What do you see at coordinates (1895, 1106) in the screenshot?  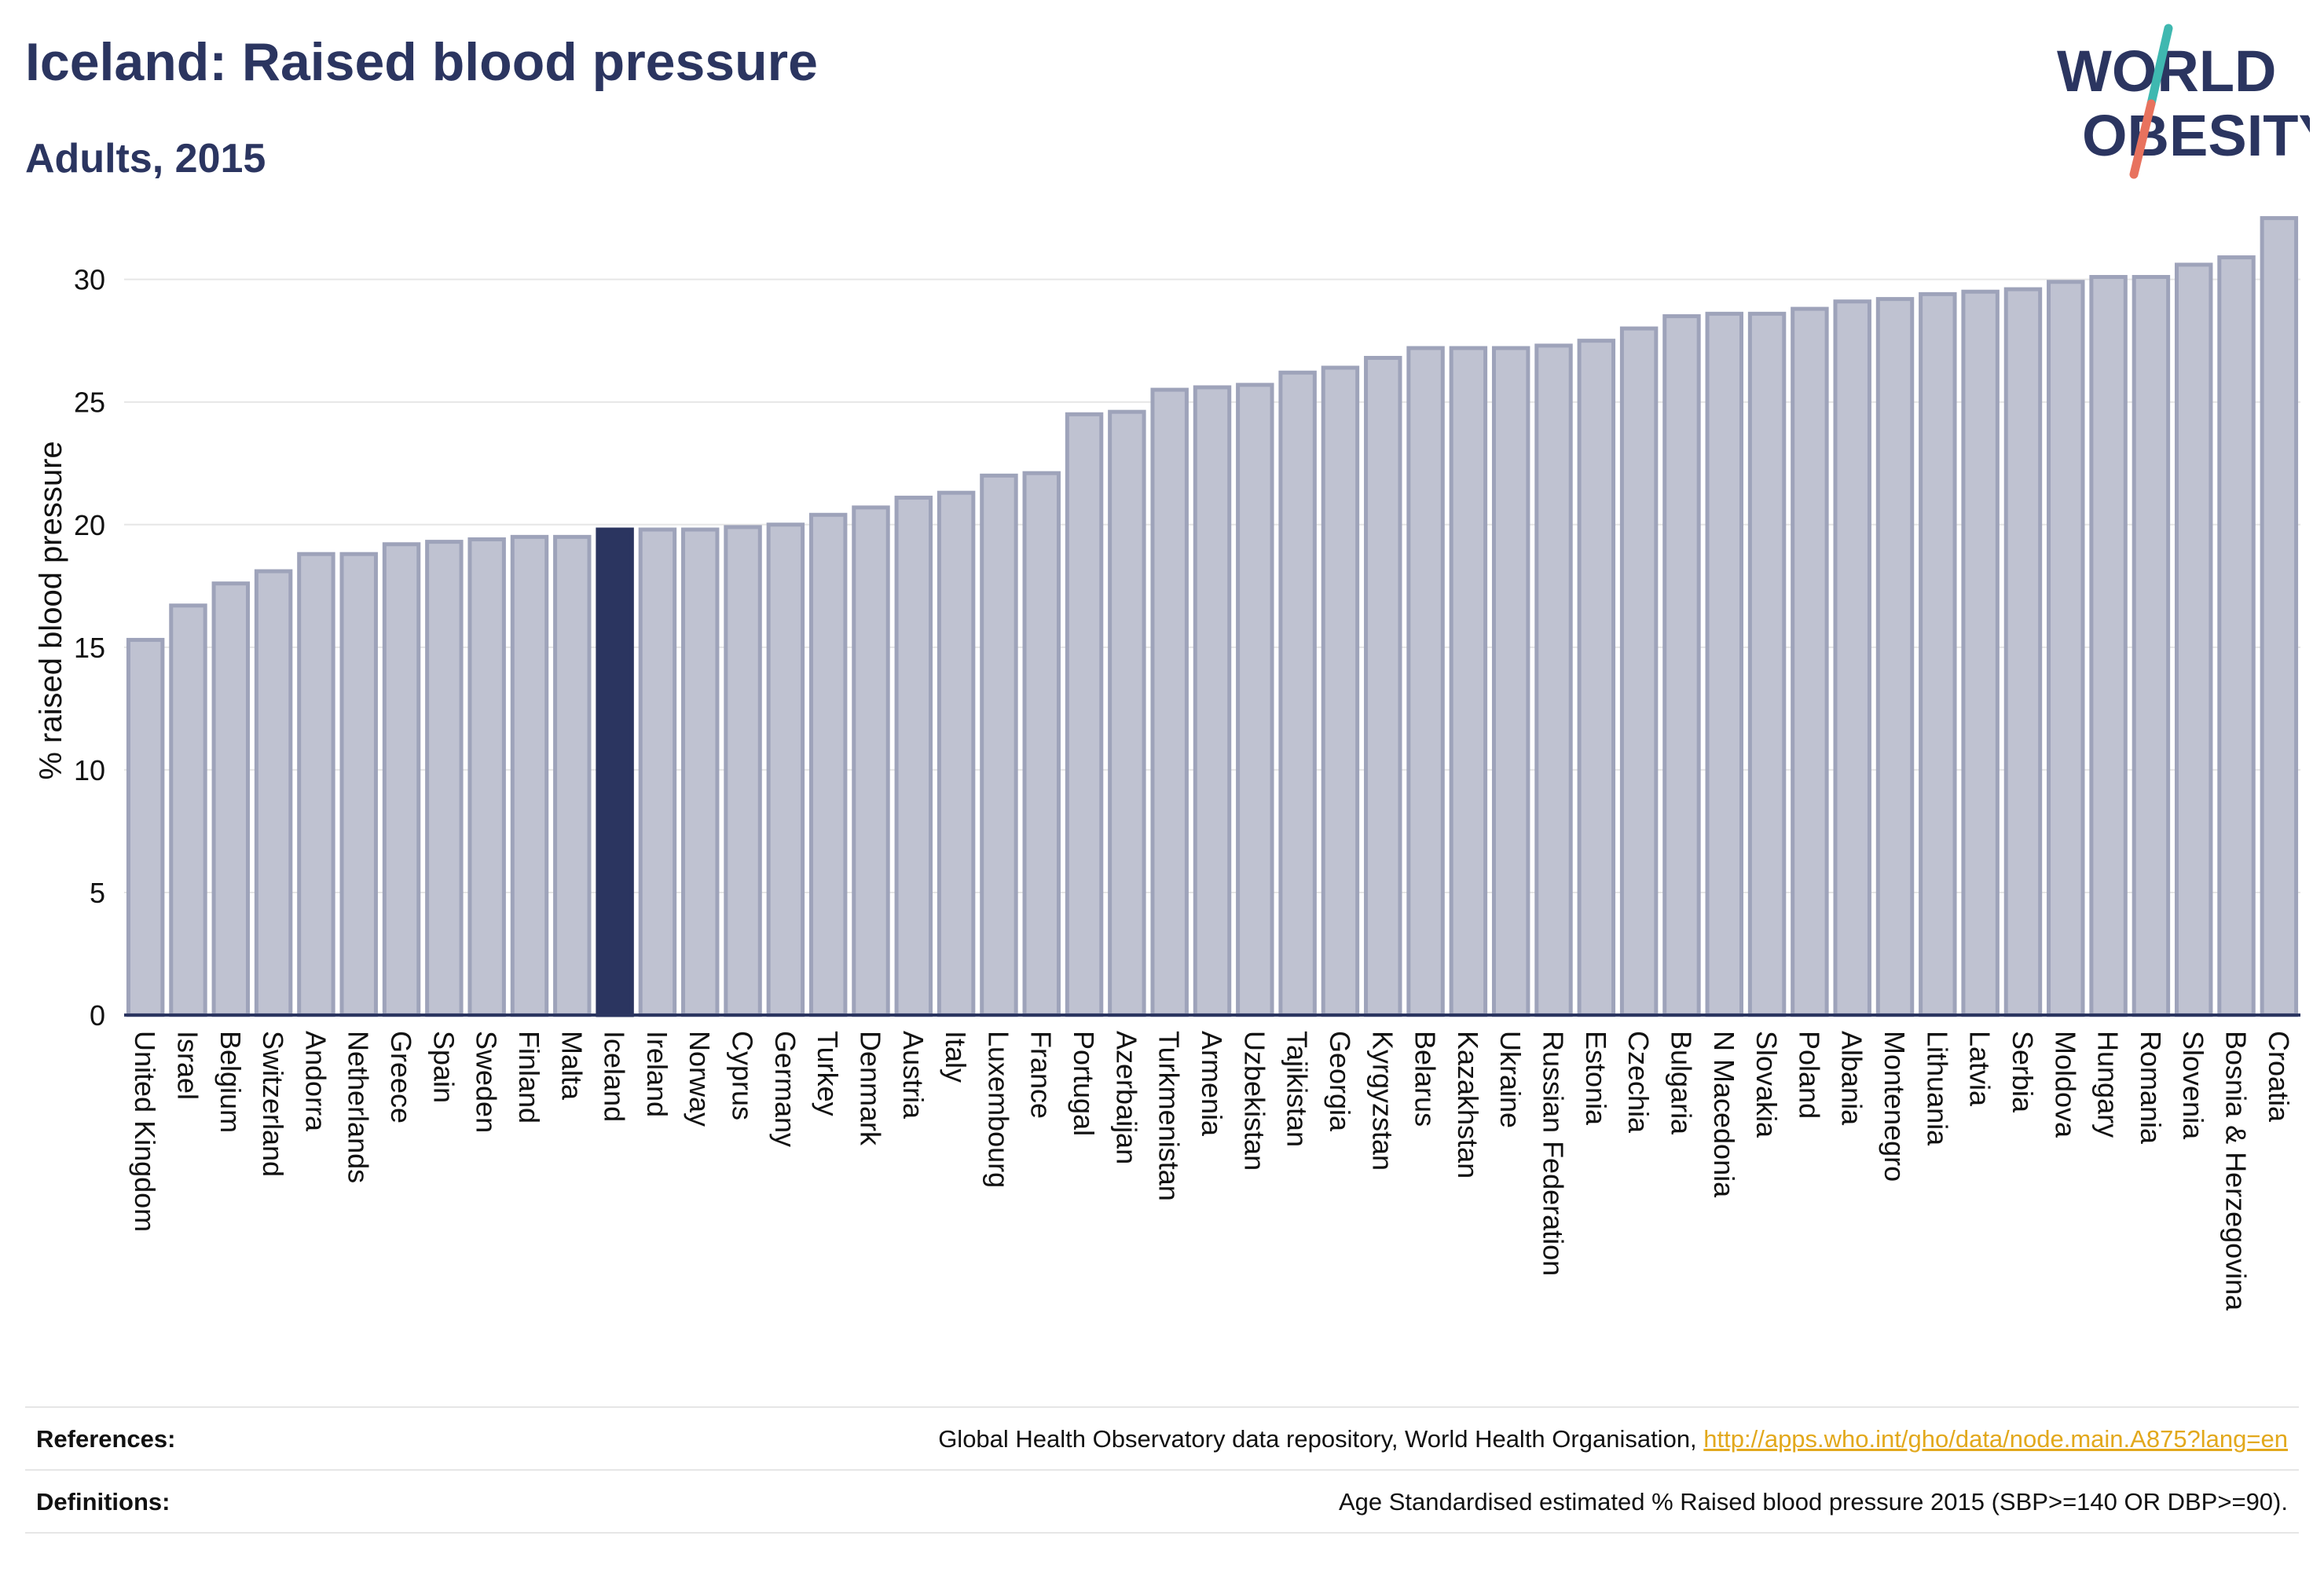 I see `x-tick-label: Montenegro` at bounding box center [1895, 1106].